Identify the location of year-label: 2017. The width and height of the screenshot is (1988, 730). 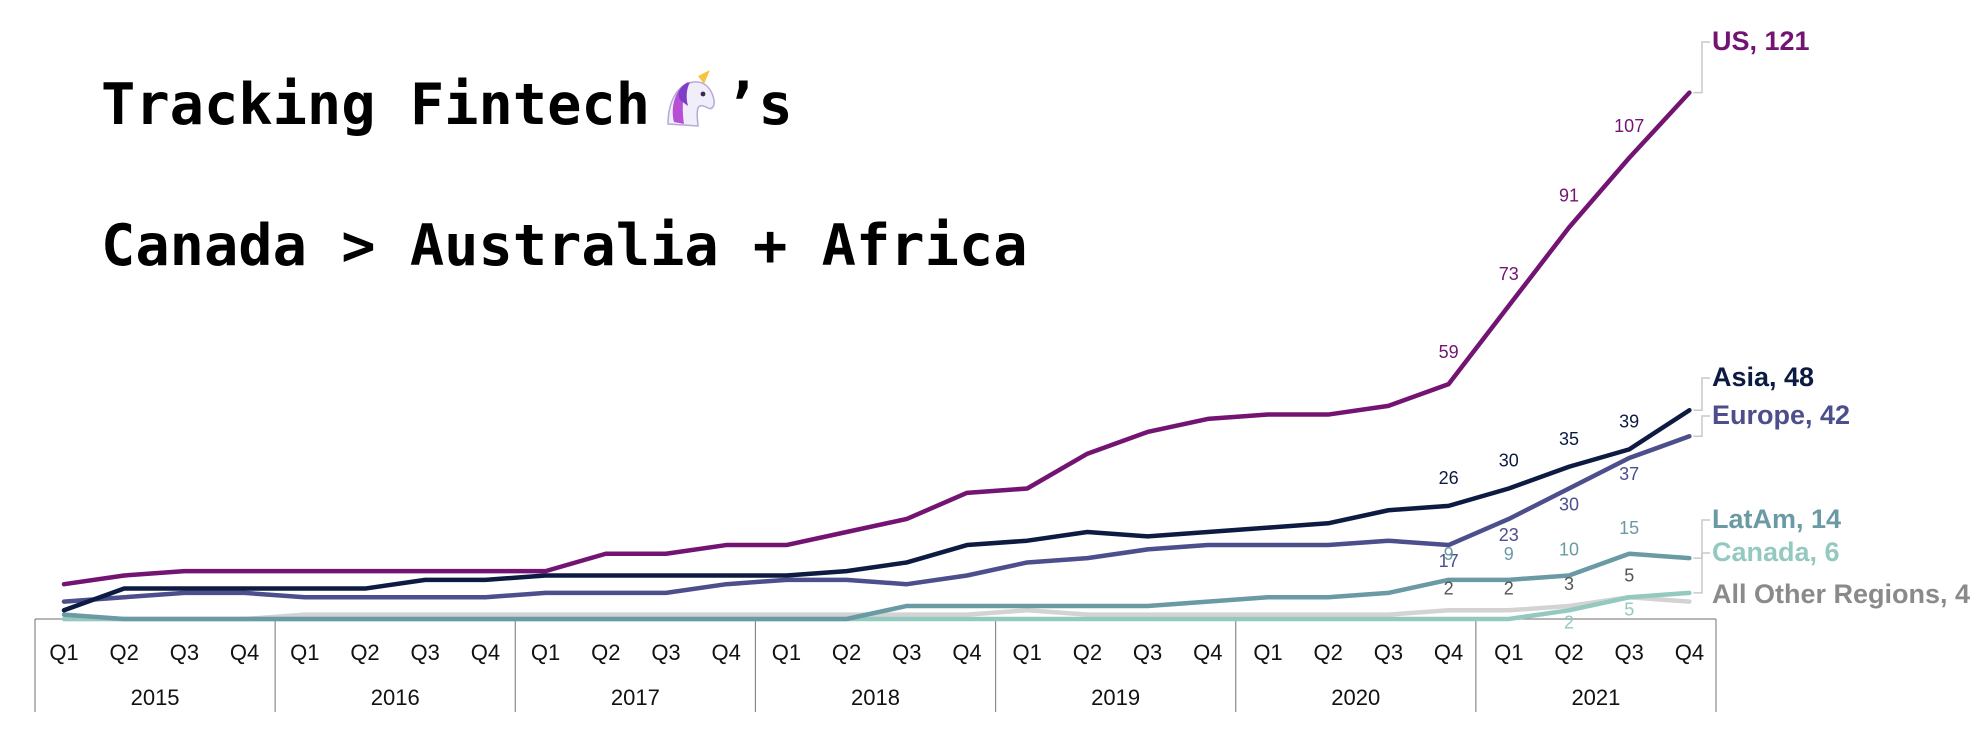
(635, 697).